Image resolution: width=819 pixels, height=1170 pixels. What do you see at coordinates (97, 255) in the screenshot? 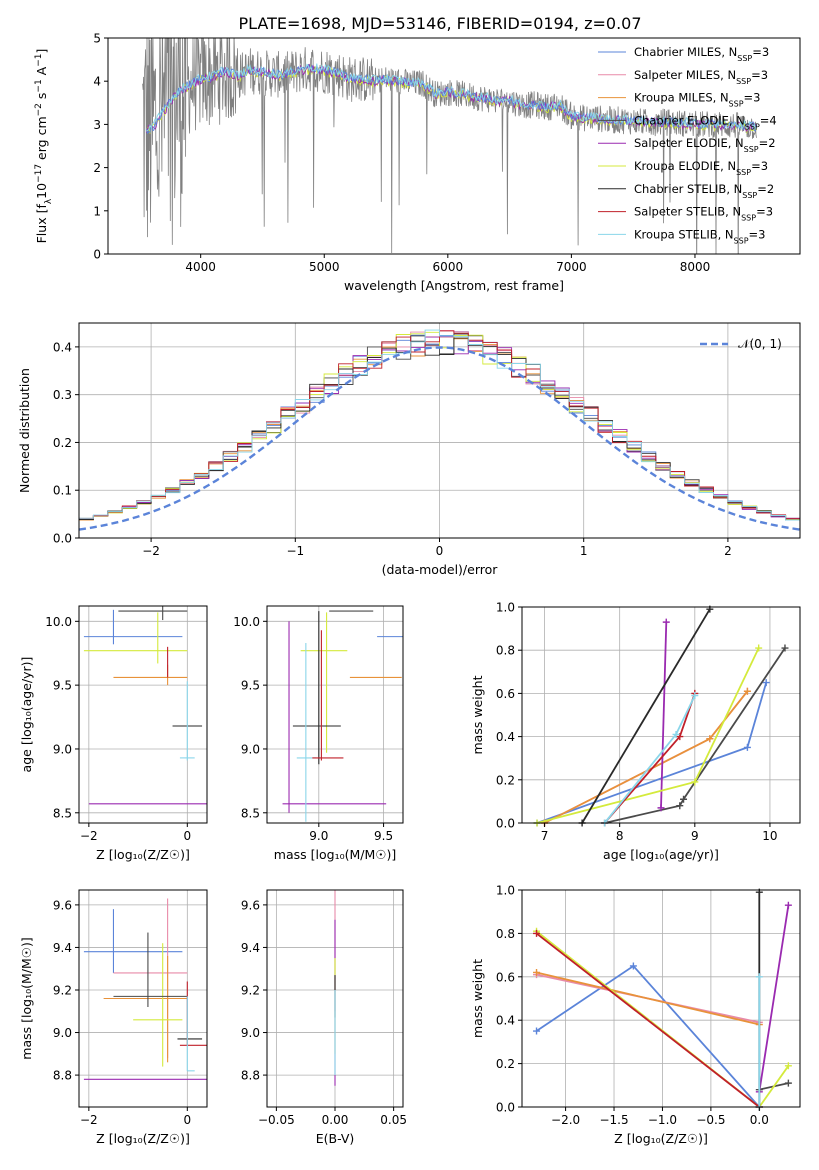
I see `y-tick-label: 0` at bounding box center [97, 255].